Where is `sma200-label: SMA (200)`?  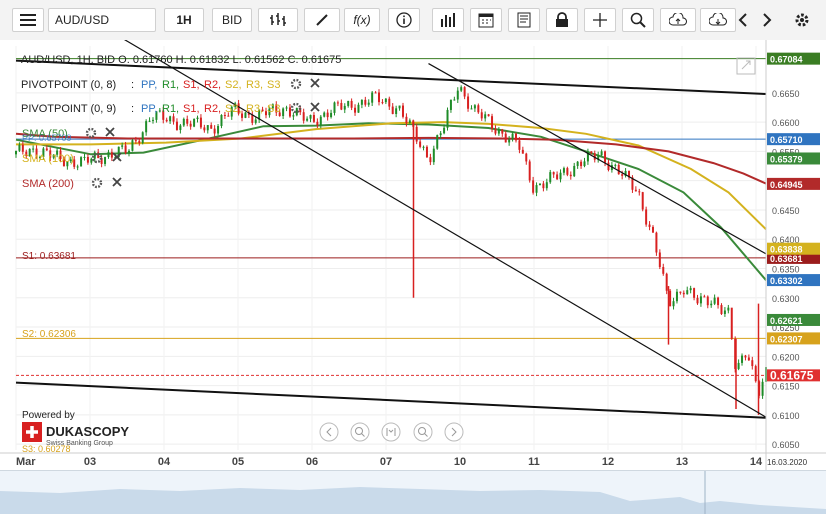
sma200-label: SMA (200) is located at coordinates (48, 184).